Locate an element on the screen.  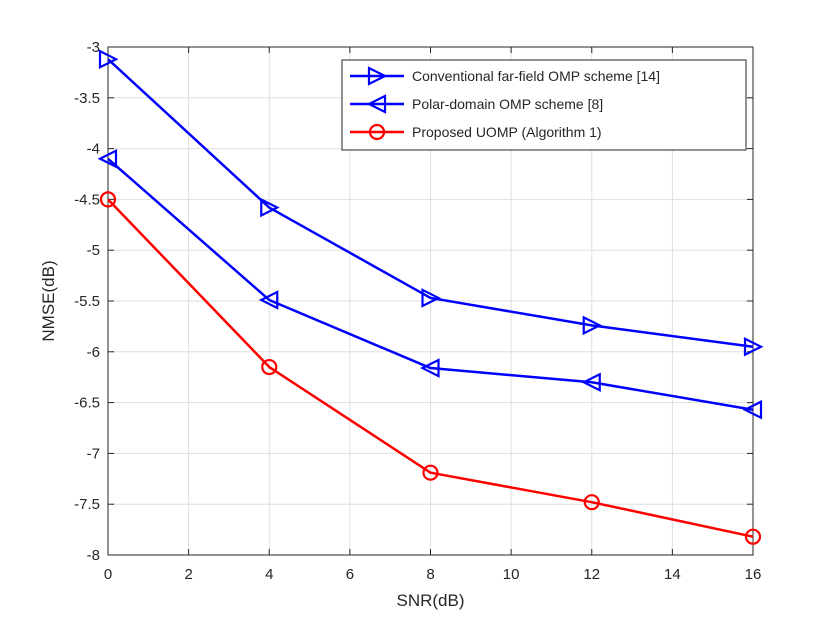
legend-label: Proposed UOMP (Algorithm 1) is located at coordinates (507, 132).